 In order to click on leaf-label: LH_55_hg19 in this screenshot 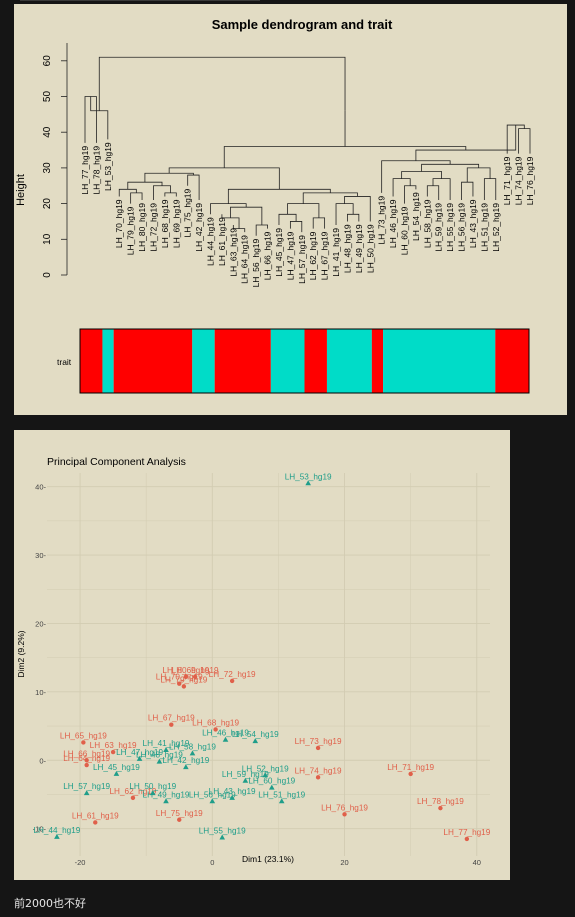, I will do `click(450, 227)`.